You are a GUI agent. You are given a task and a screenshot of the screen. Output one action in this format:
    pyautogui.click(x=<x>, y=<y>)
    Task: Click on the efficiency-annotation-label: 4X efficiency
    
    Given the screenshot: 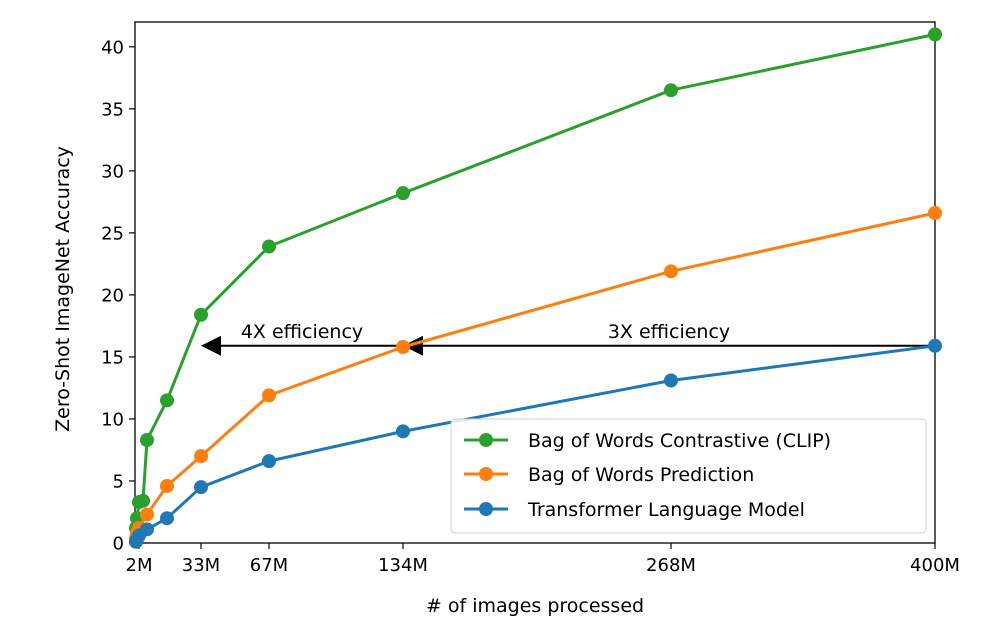 What is the action you would take?
    pyautogui.click(x=302, y=332)
    